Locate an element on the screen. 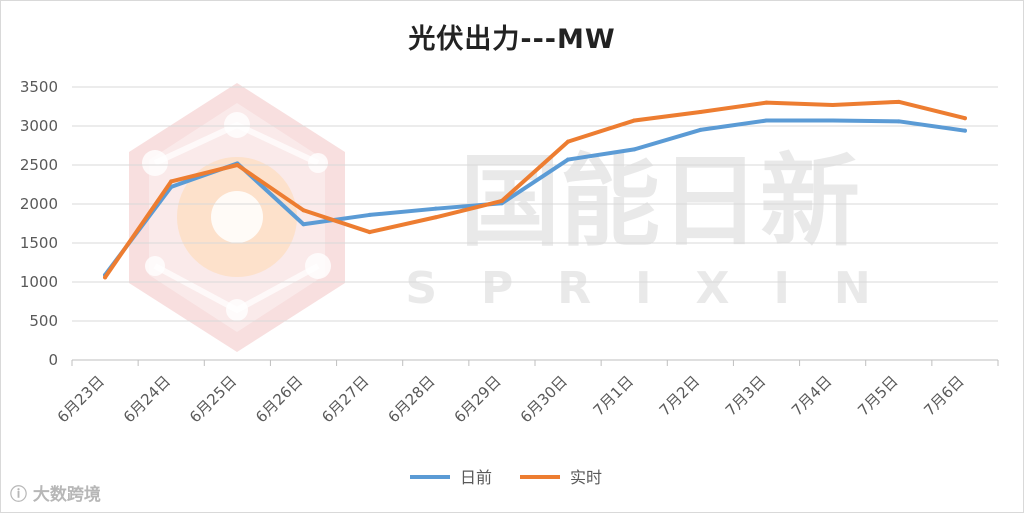  x-tick-label: 7月4日 is located at coordinates (811, 395).